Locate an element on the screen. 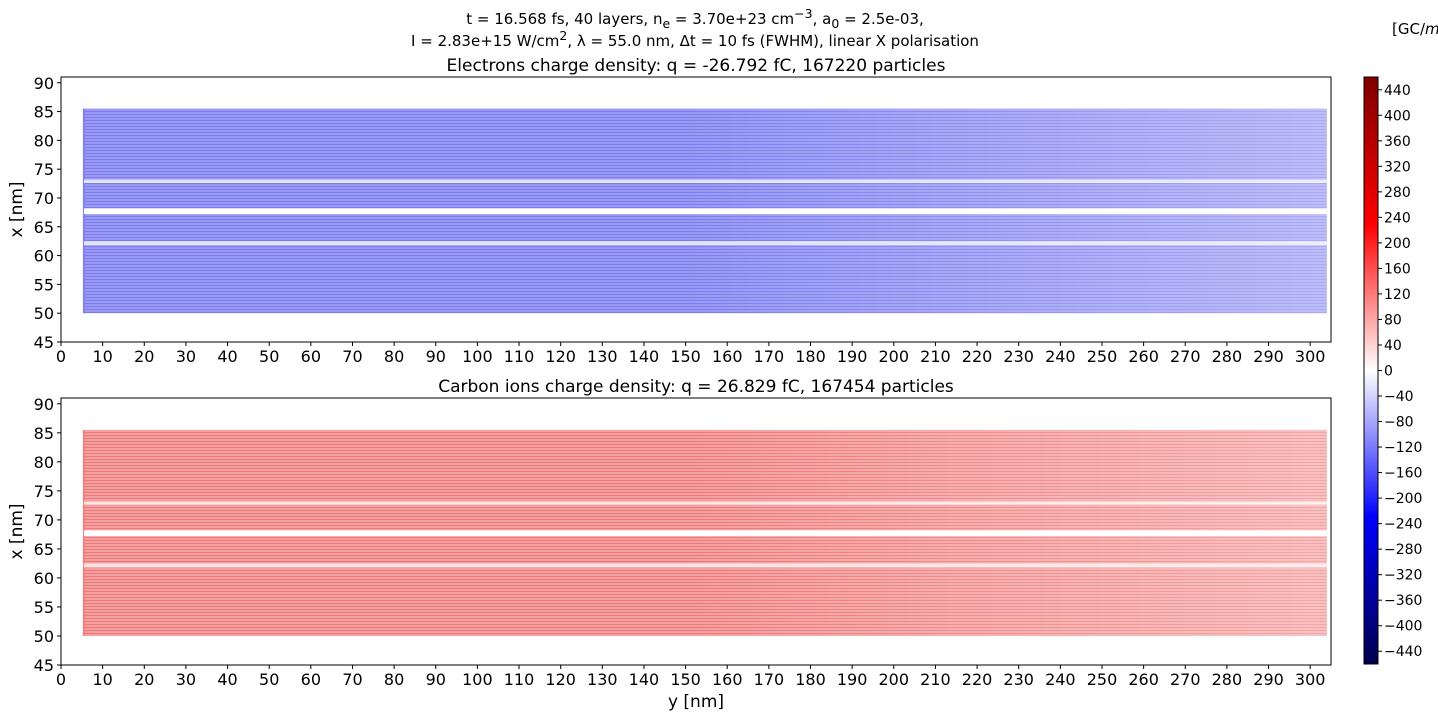 The width and height of the screenshot is (1438, 717). x-tick-label: 220 is located at coordinates (977, 356).